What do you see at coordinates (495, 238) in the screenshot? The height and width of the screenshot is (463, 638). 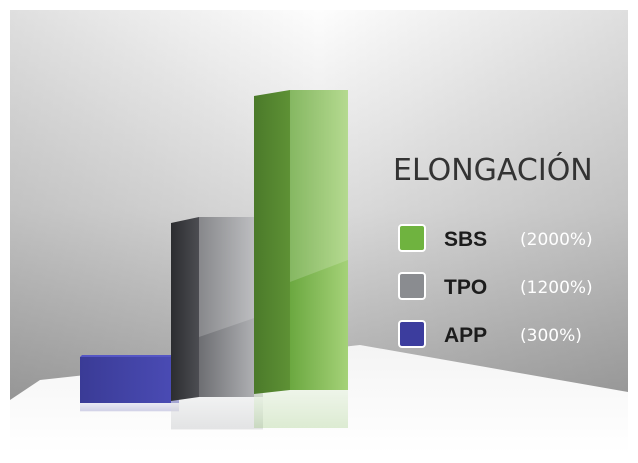 I see `legend-item-sbs: SBS (2000%)` at bounding box center [495, 238].